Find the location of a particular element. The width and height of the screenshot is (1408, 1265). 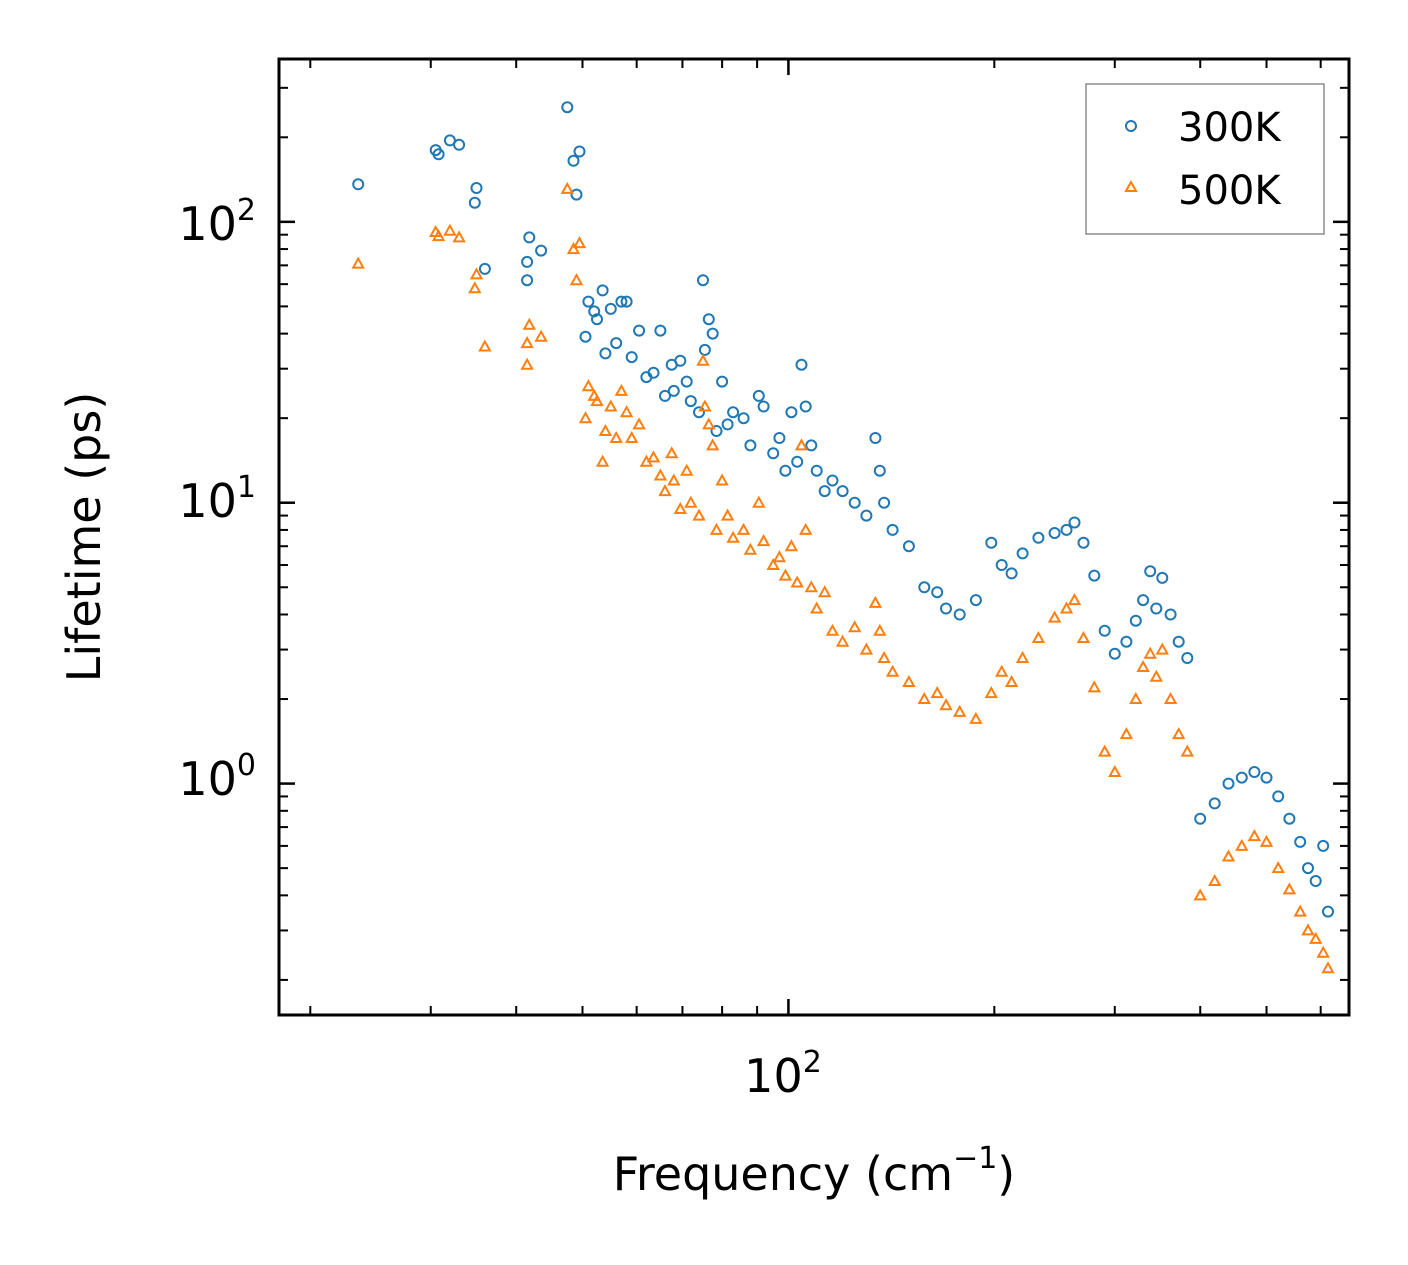

legend: 300K 500K is located at coordinates (1205, 159).